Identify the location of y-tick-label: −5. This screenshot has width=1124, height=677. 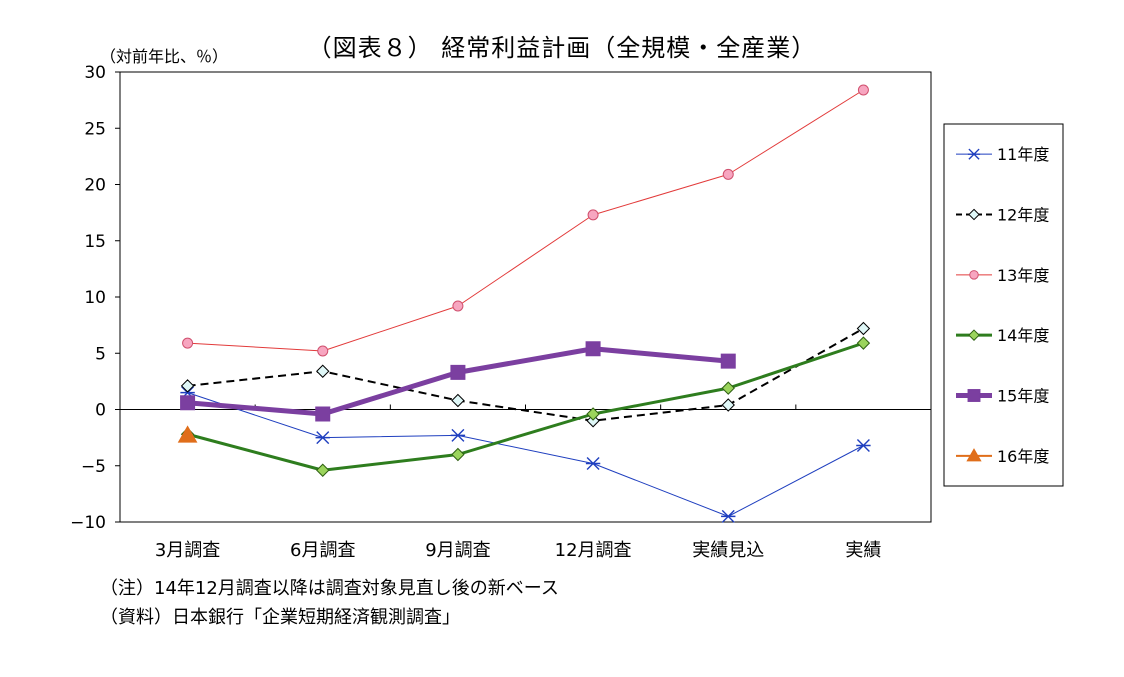
(93, 467).